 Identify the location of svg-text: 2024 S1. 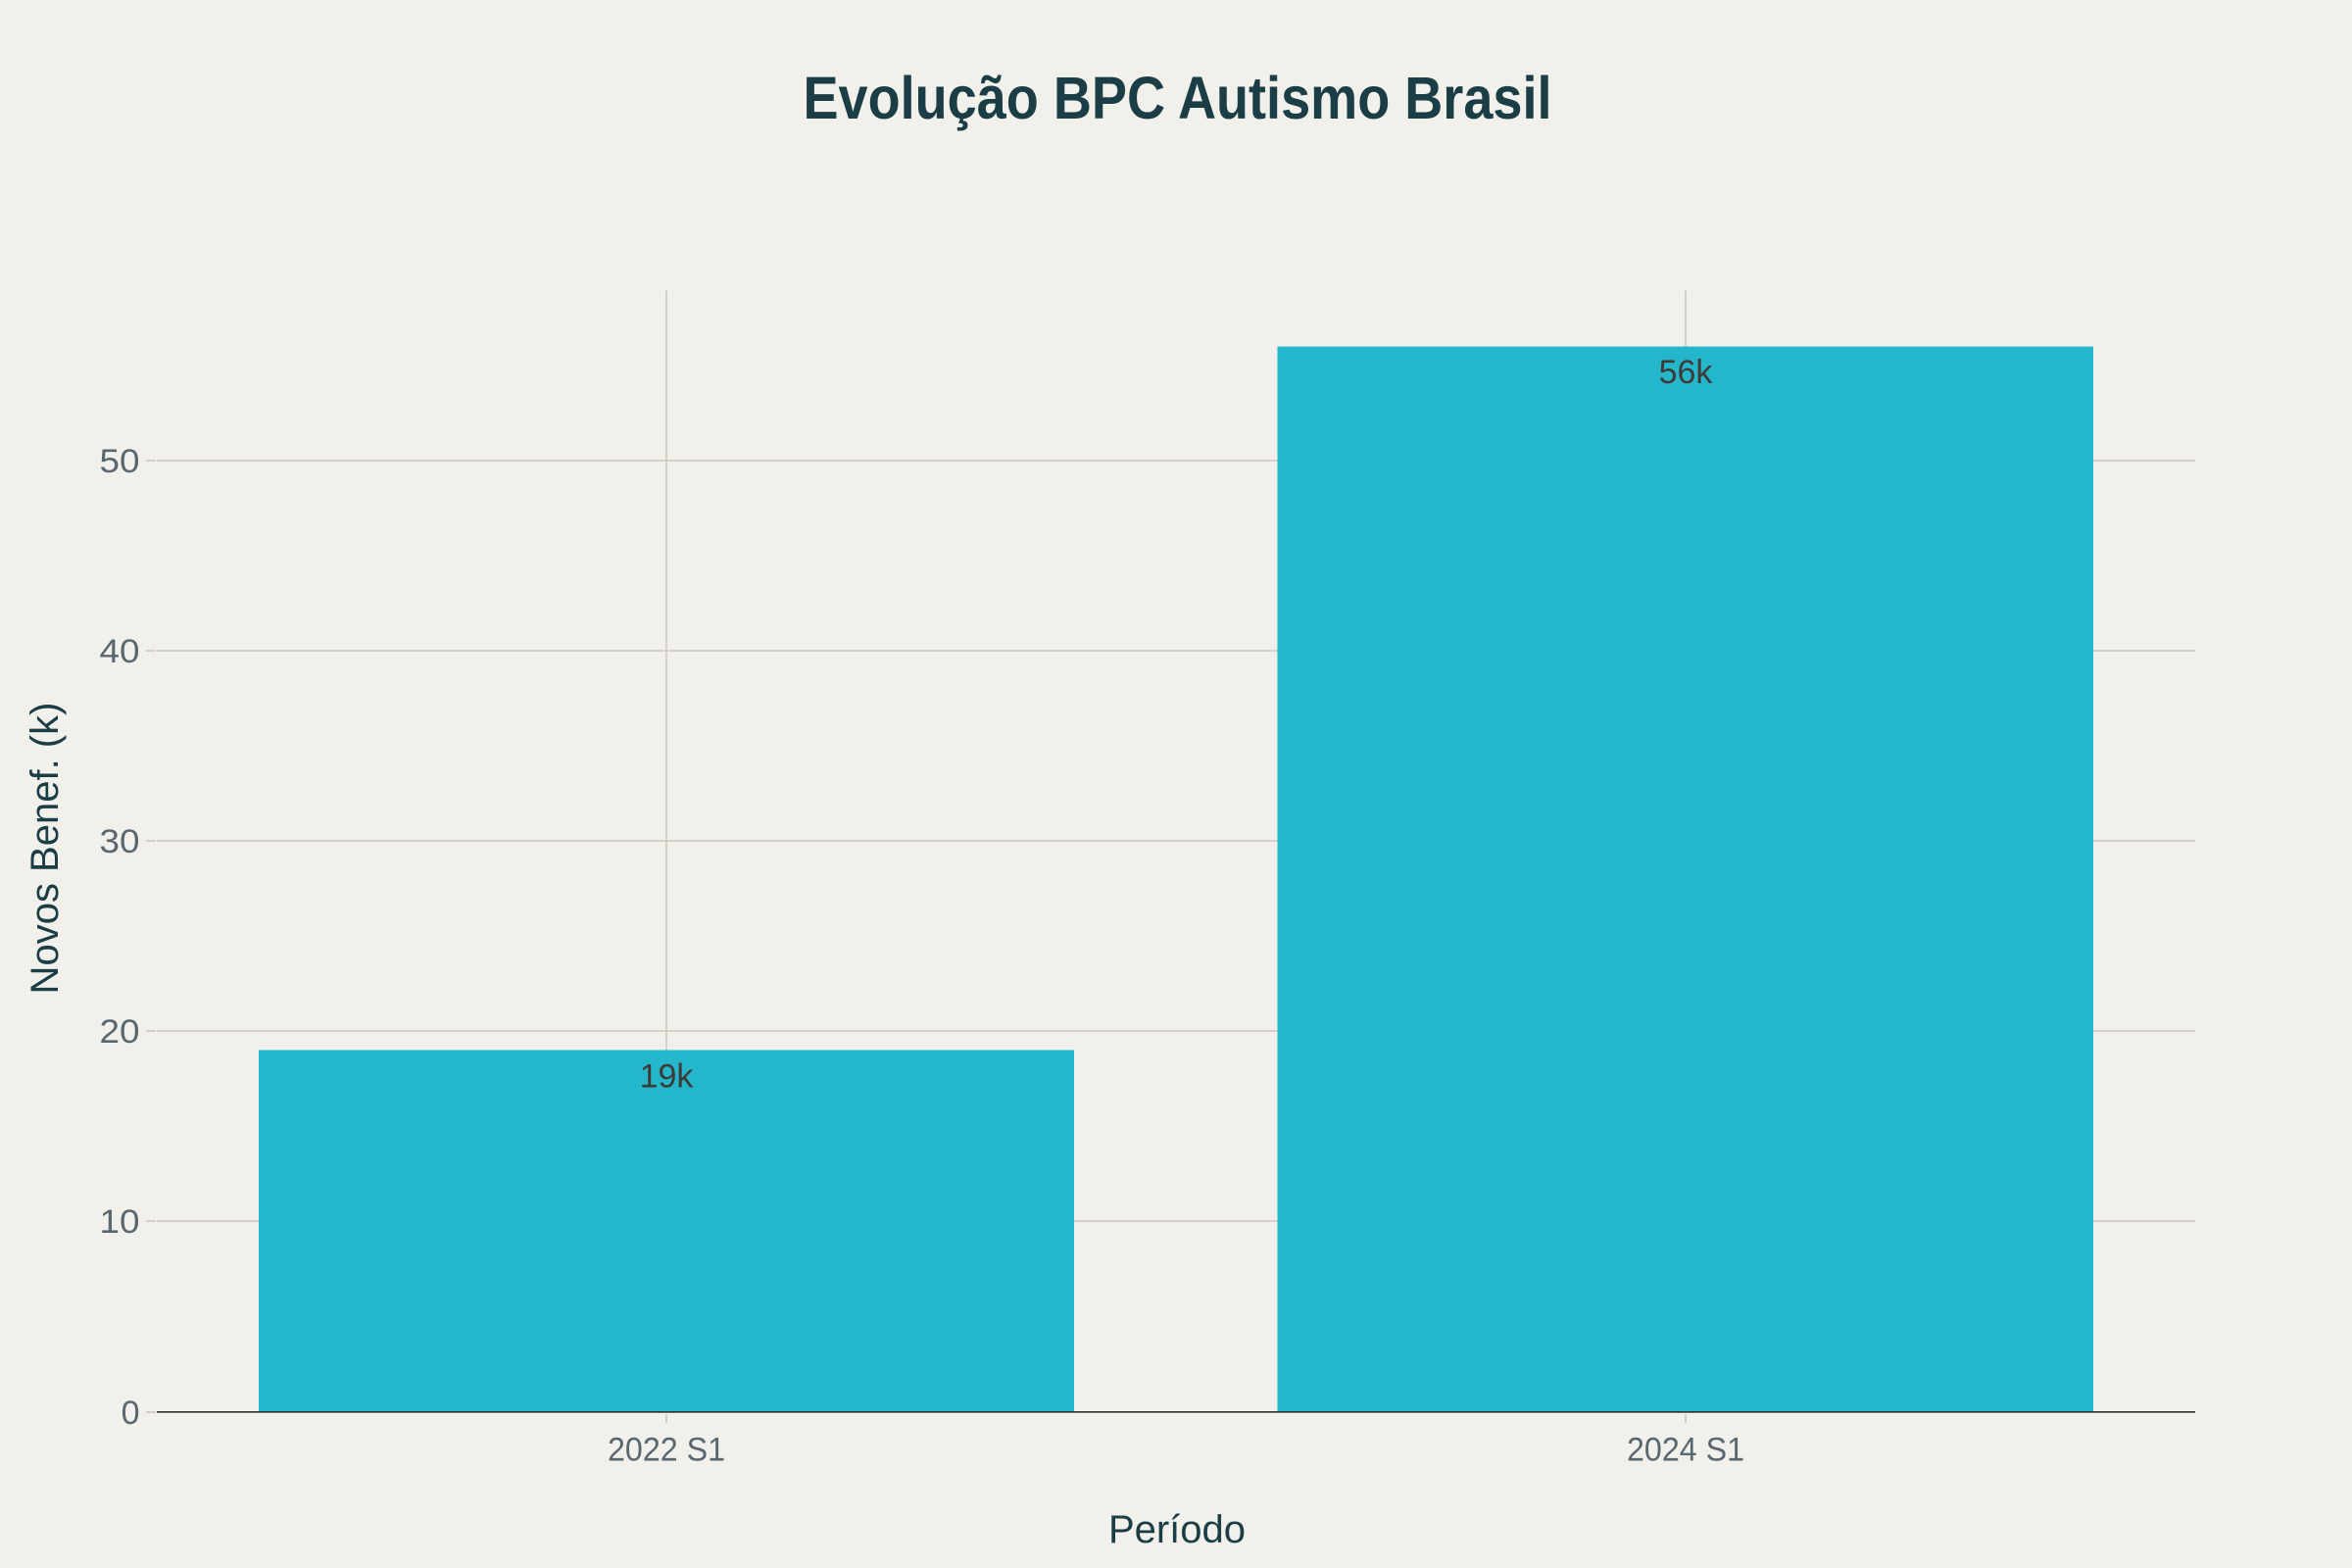
(1685, 1449).